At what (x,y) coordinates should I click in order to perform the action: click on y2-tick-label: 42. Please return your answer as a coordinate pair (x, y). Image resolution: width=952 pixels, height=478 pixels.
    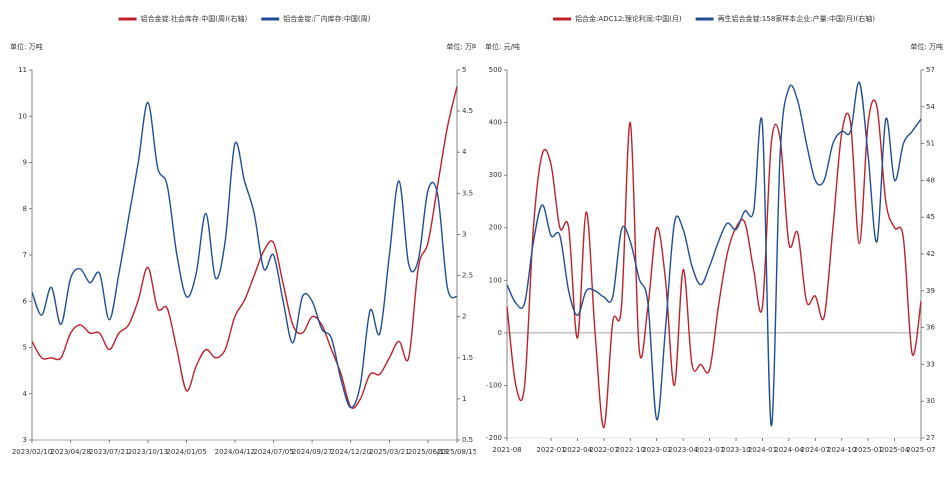
    Looking at the image, I should click on (930, 254).